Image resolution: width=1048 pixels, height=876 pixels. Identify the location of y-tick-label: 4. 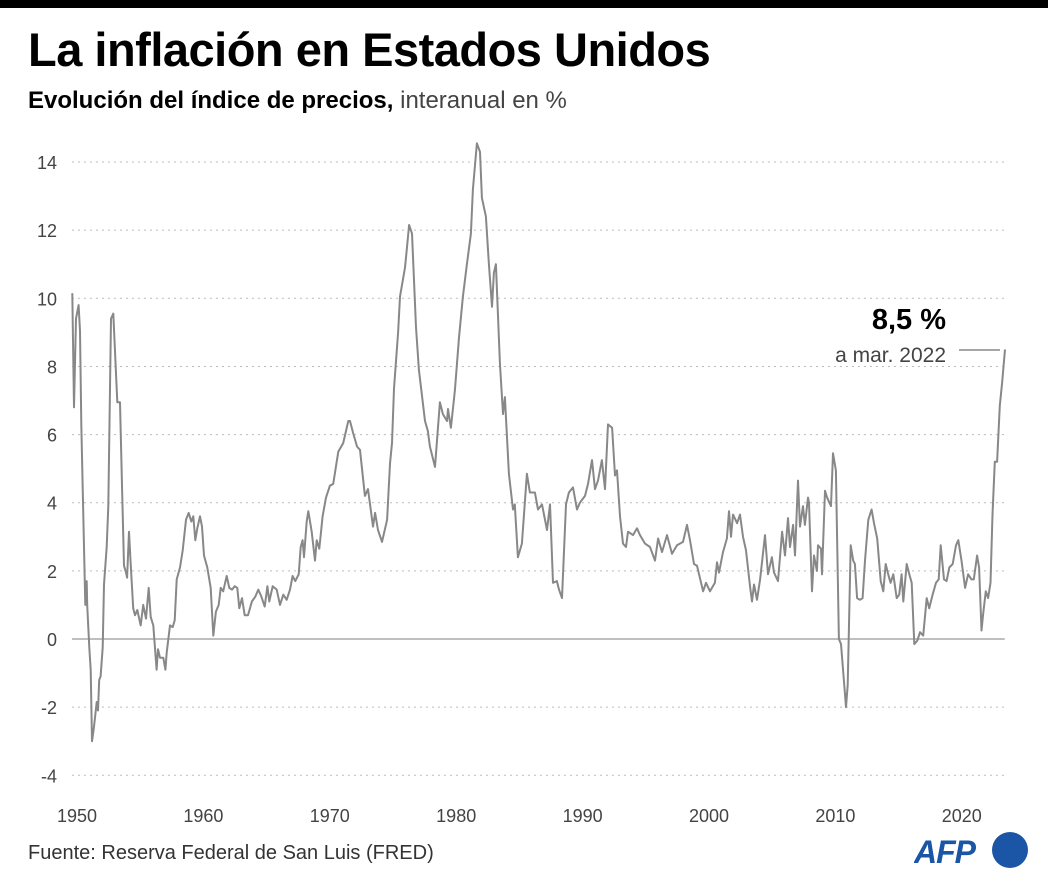
(52, 504).